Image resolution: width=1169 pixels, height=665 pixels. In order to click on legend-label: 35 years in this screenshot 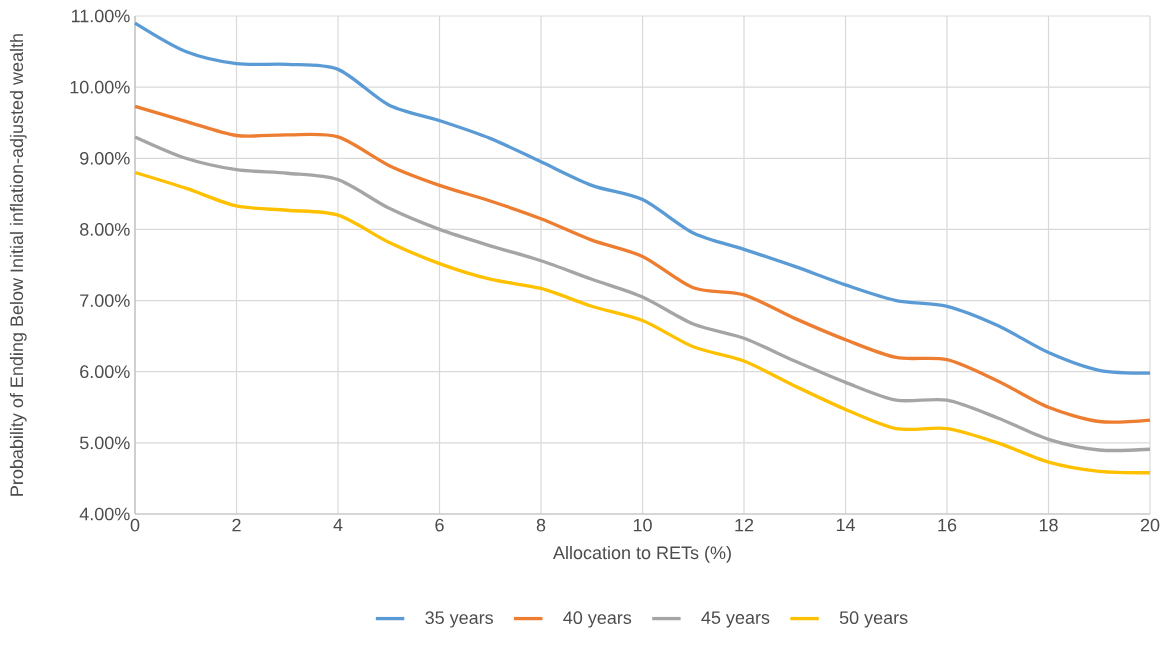, I will do `click(459, 619)`.